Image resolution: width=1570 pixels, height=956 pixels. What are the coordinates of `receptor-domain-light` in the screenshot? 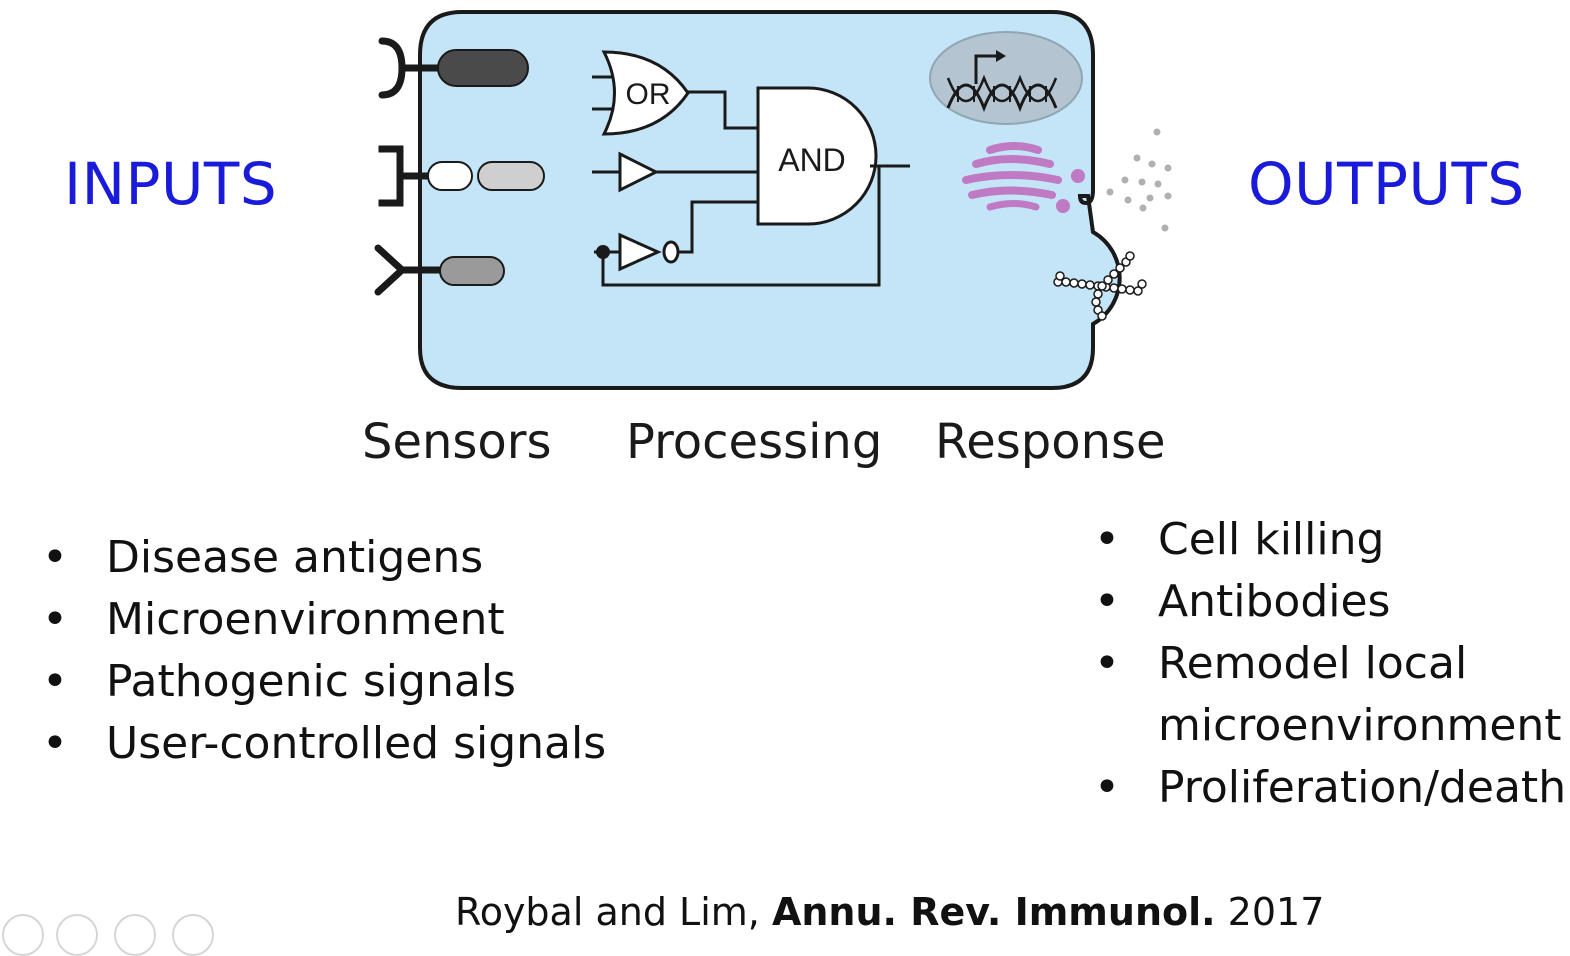 It's located at (511, 176).